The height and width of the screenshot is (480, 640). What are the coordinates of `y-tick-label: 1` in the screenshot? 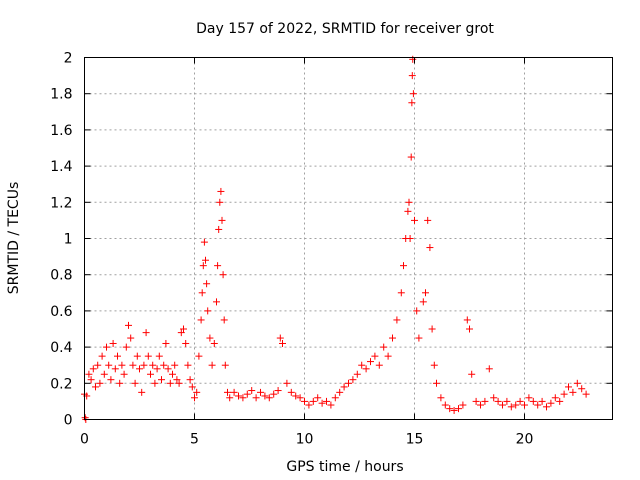 It's located at (68, 240).